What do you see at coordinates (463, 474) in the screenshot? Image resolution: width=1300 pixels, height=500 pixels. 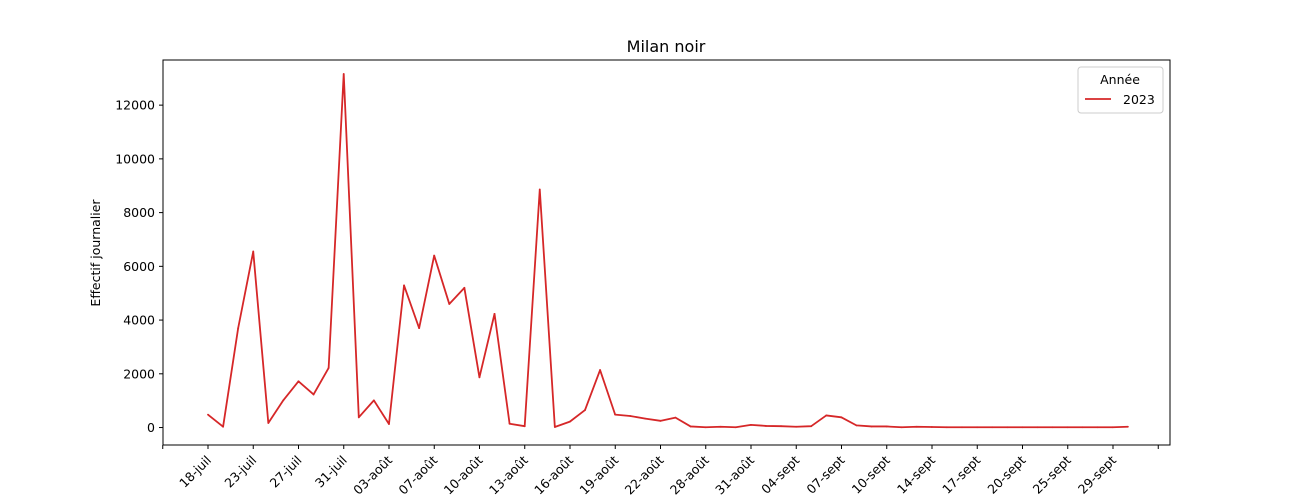 I see `x-tick-label: 10-août` at bounding box center [463, 474].